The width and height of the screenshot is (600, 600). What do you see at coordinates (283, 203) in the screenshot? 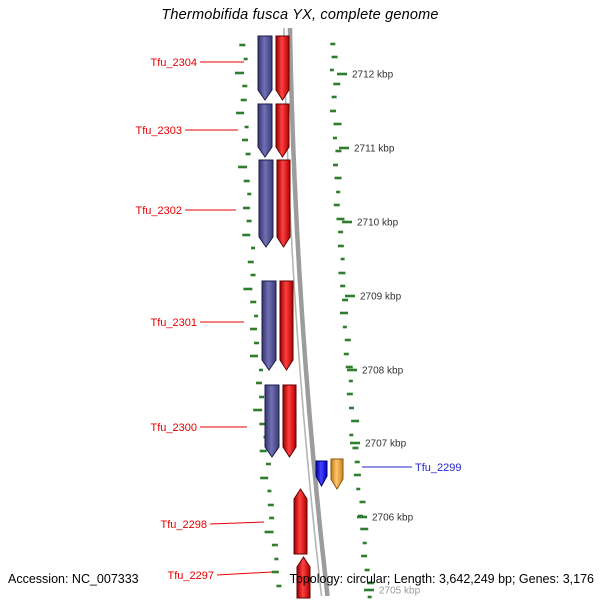
I see `gene-arrow-tfu-2302-gene` at bounding box center [283, 203].